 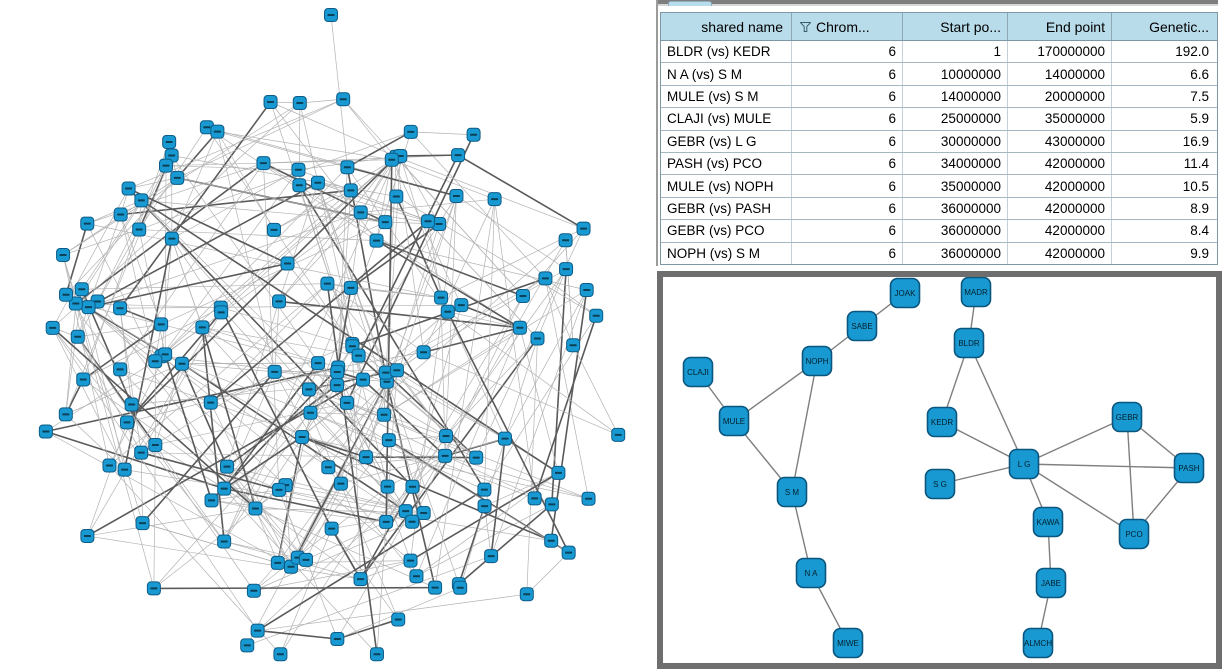 I want to click on graph-node: S M, so click(x=792, y=492).